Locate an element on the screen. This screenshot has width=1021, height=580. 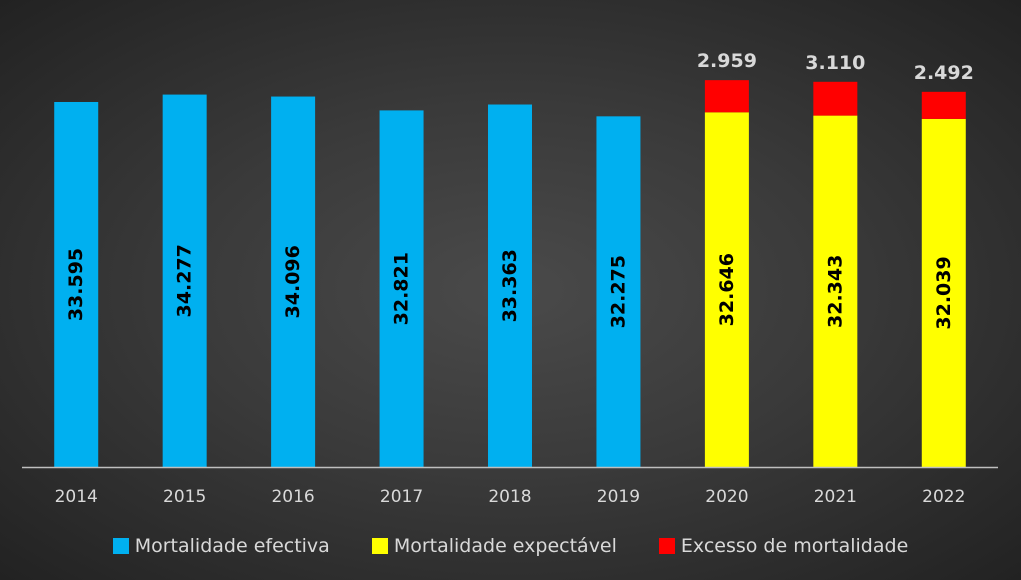
x-tick-label-2017: 2017 is located at coordinates (401, 497).